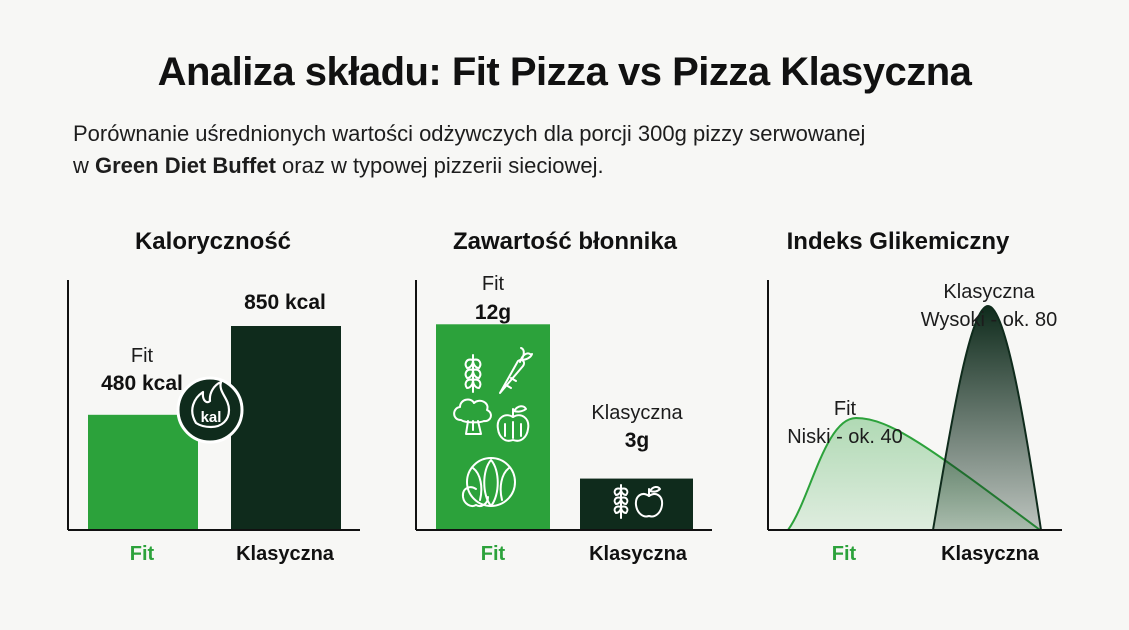 The width and height of the screenshot is (1129, 630). I want to click on fiber-classic-value-label: 3g, so click(637, 440).